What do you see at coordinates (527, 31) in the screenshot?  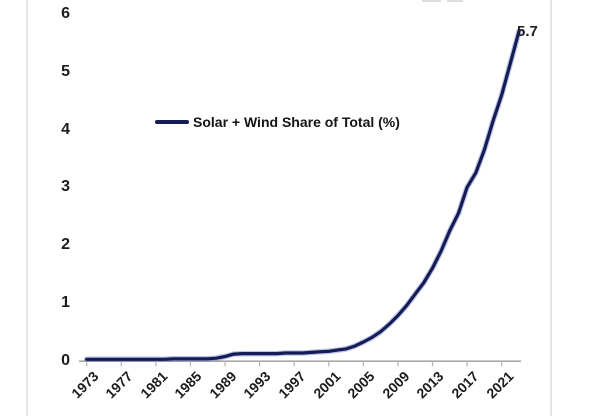 I see `series-end-value-label: 5.7` at bounding box center [527, 31].